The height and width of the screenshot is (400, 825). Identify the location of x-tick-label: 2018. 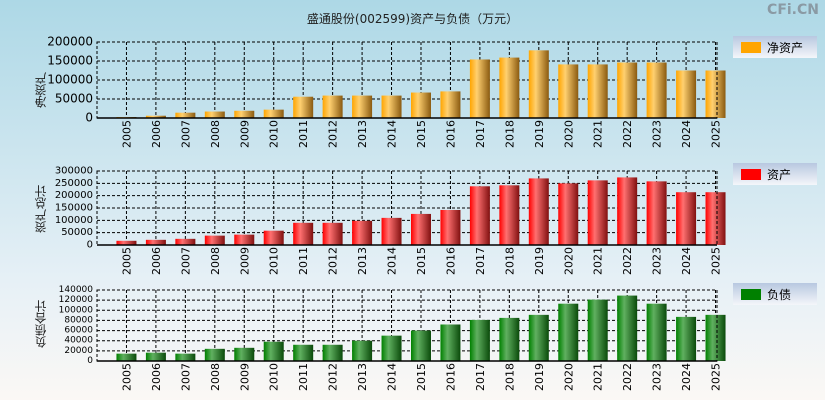
(509, 261).